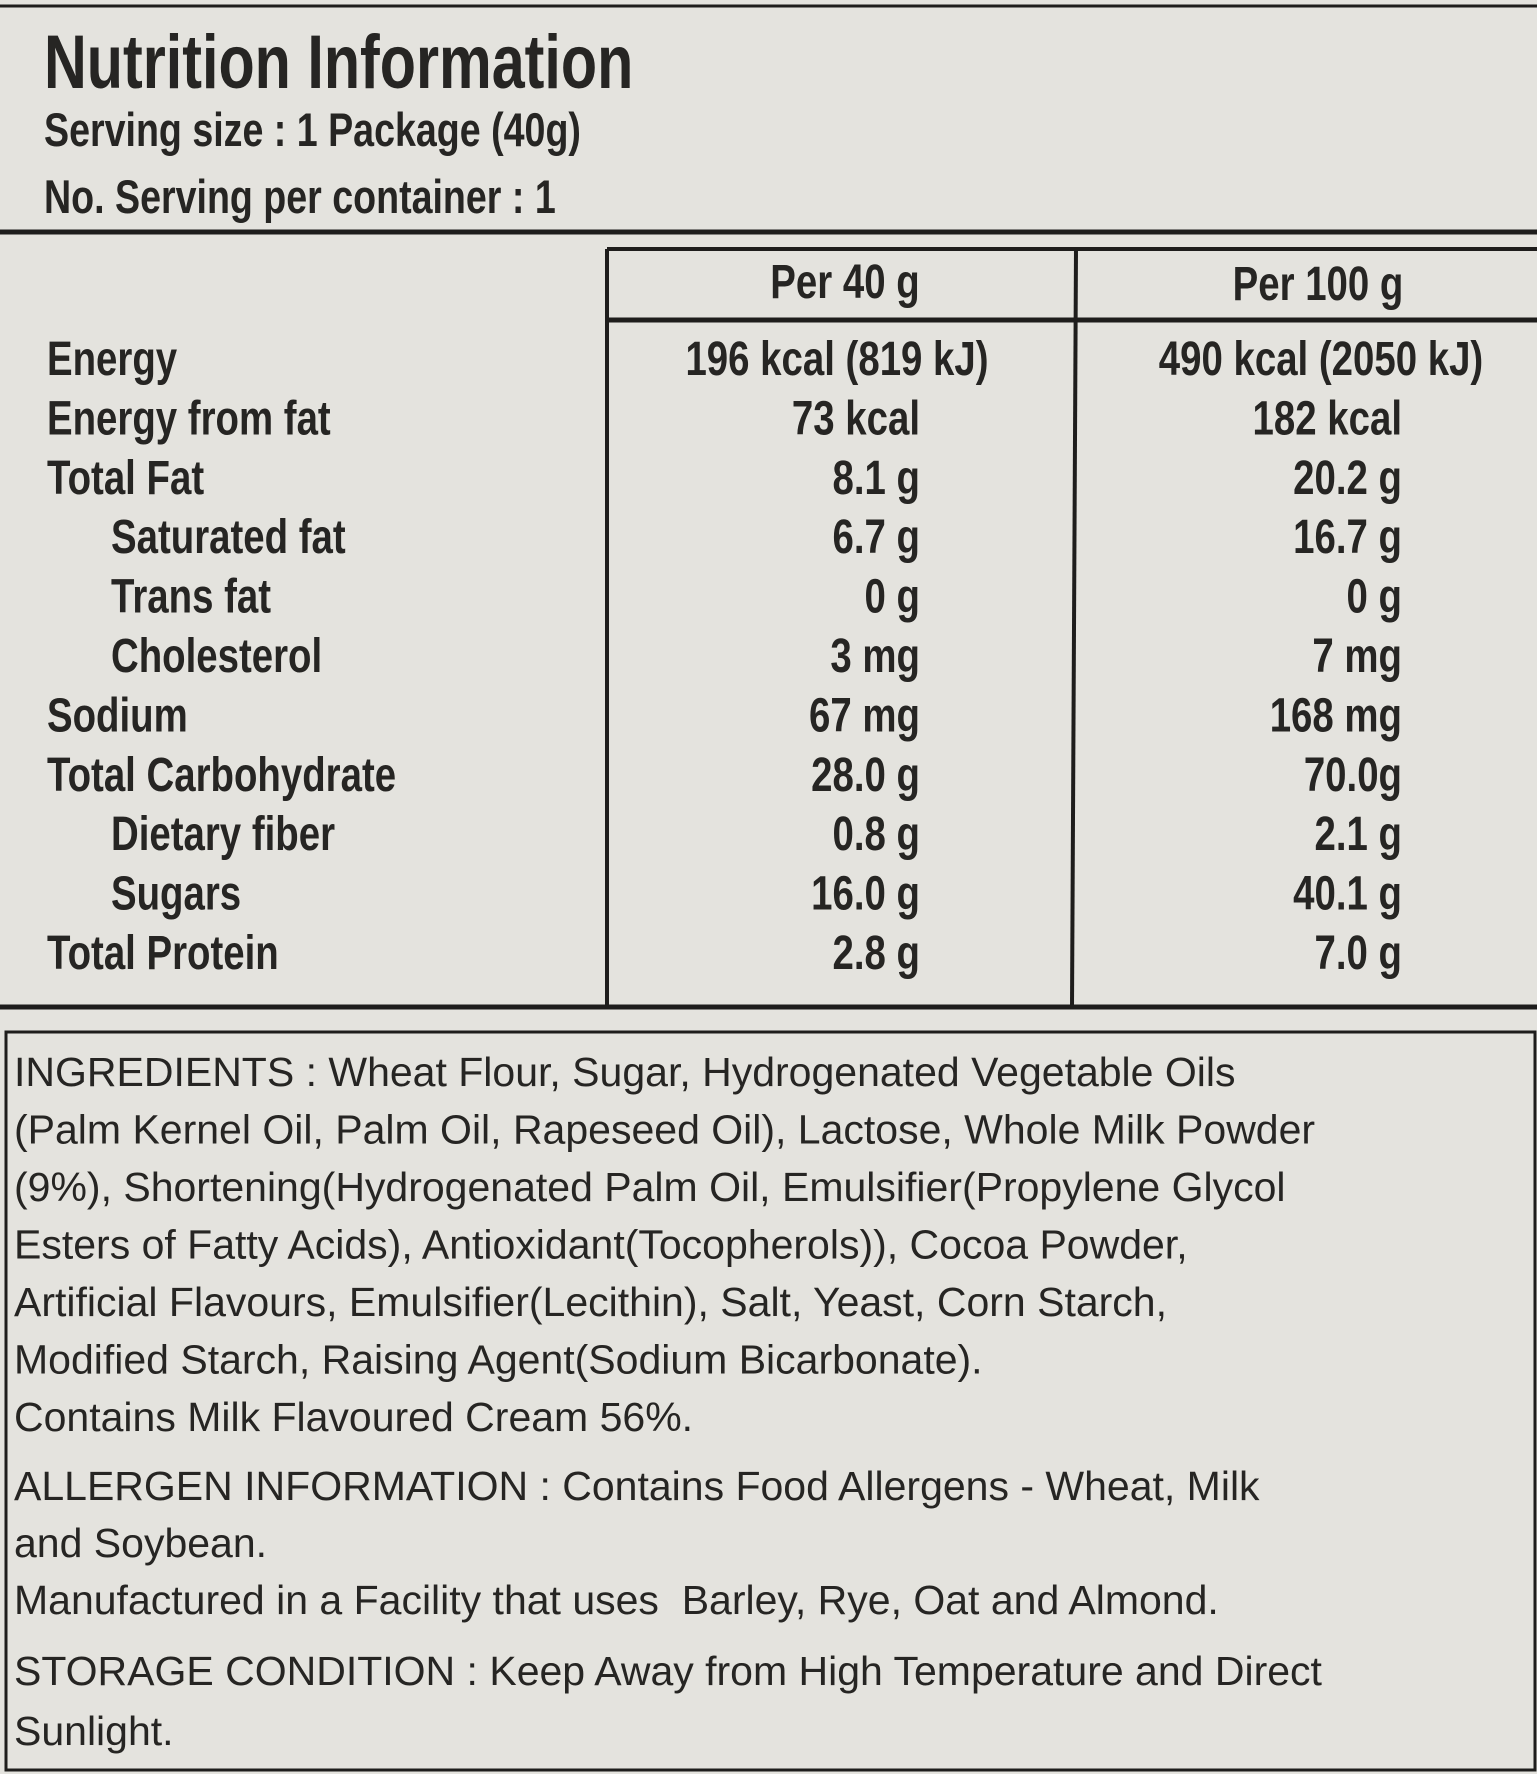  Describe the element at coordinates (864, 715) in the screenshot. I see `per-40g: 67 mg` at that location.